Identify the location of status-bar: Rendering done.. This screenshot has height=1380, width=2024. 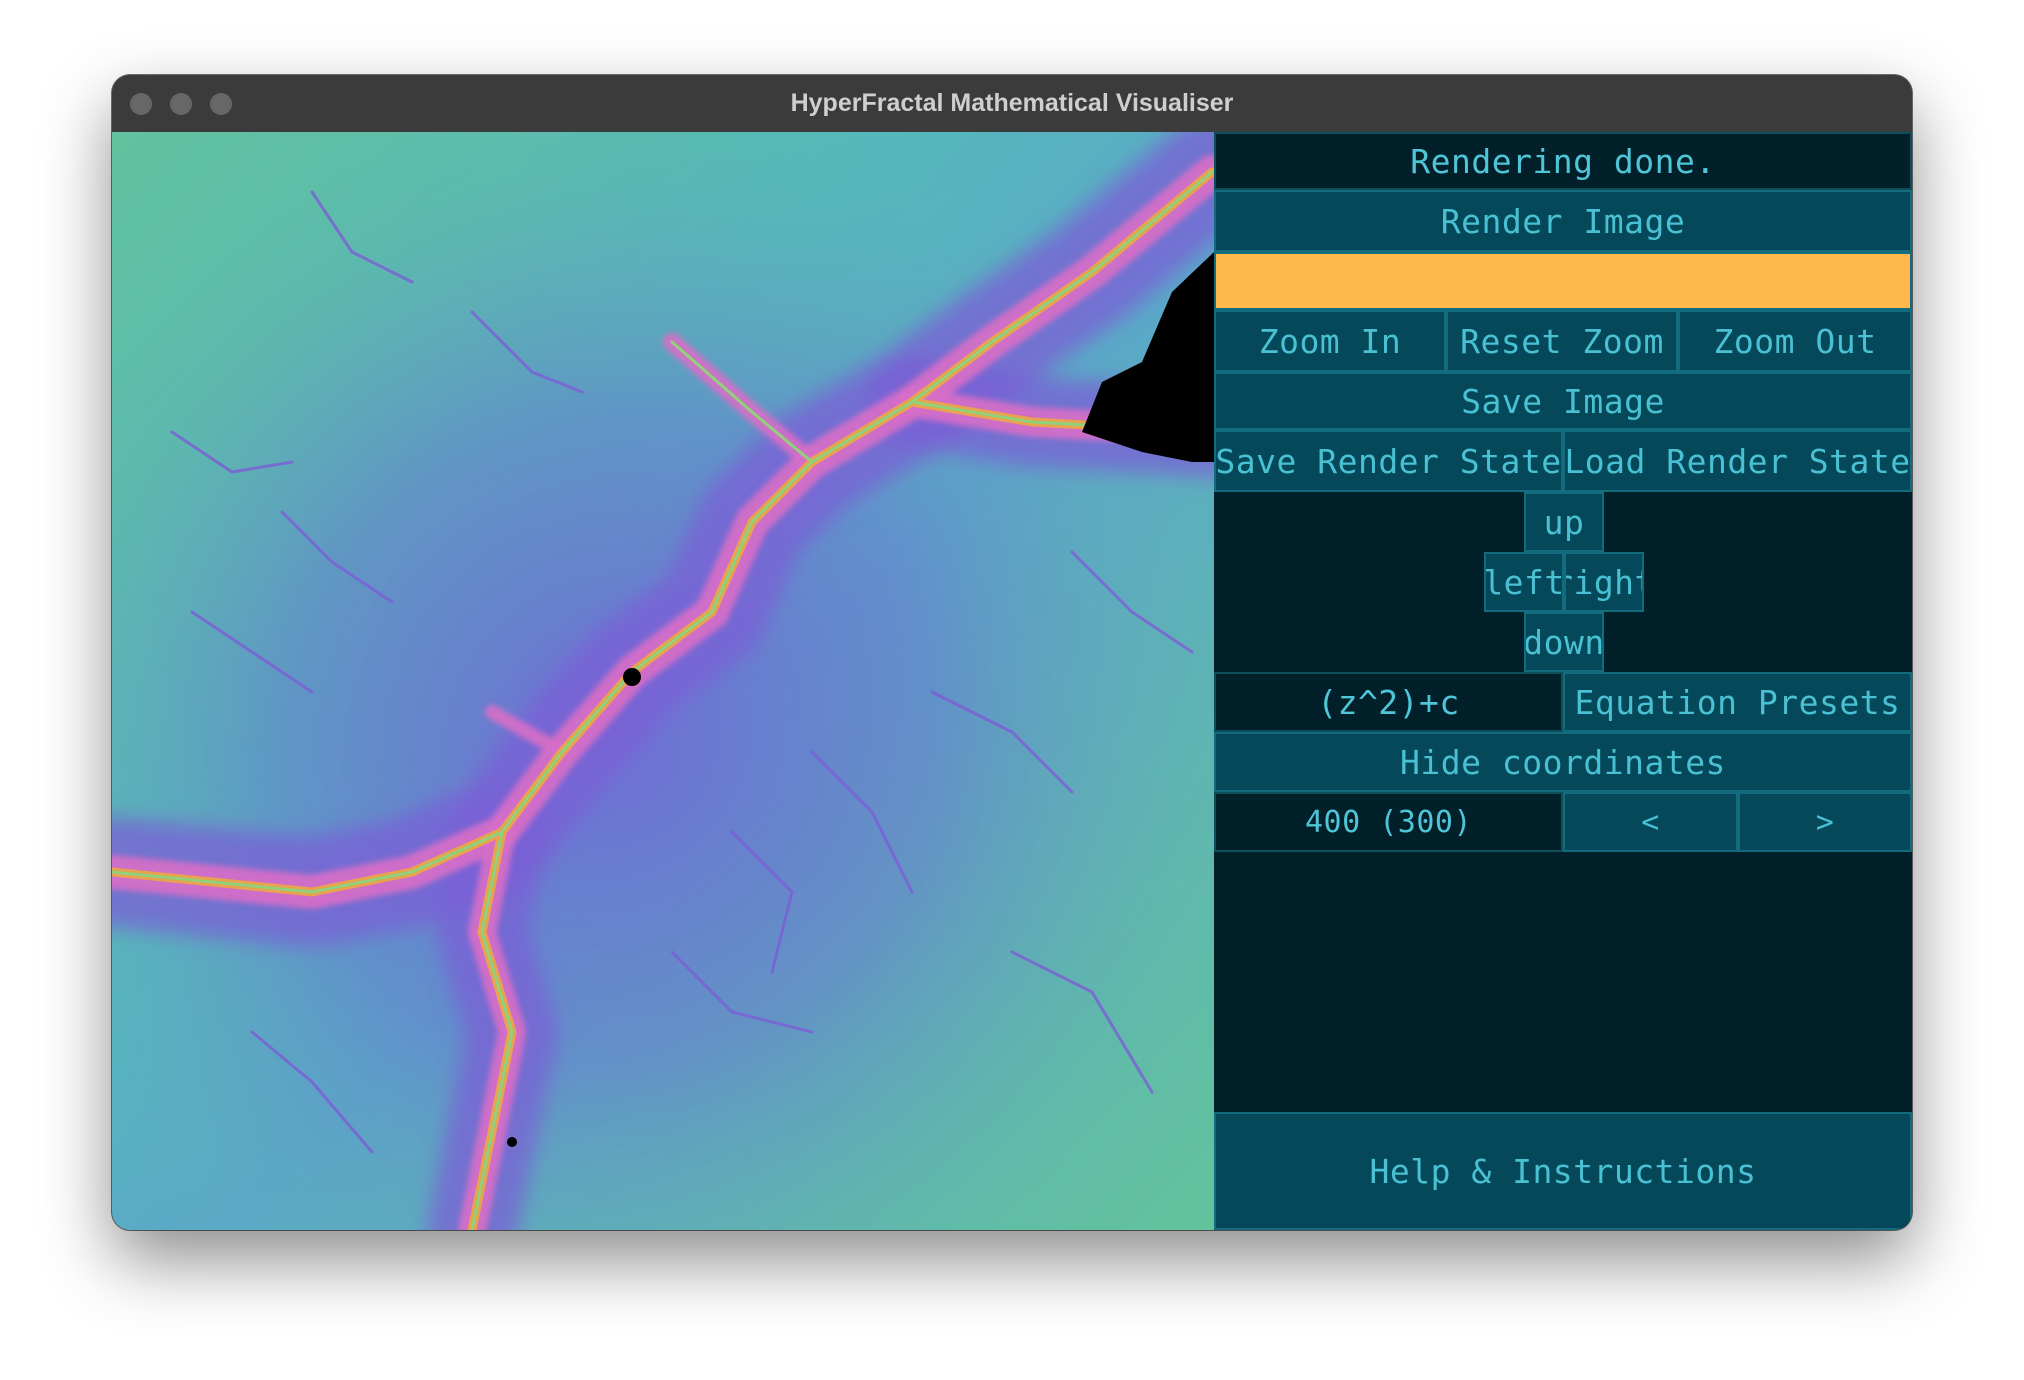
(1563, 161).